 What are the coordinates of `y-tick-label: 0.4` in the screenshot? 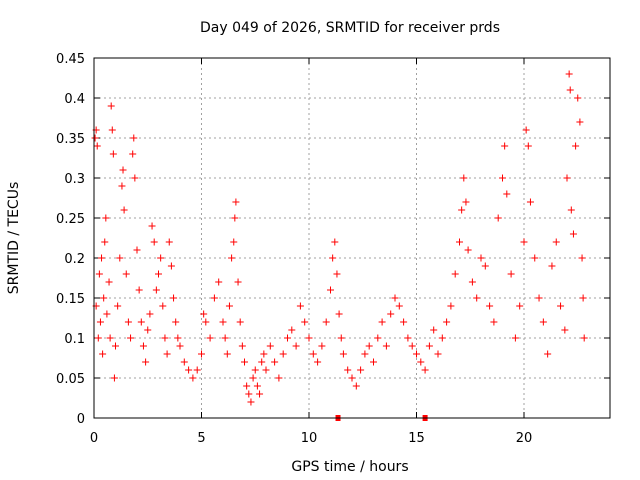 It's located at (74, 99).